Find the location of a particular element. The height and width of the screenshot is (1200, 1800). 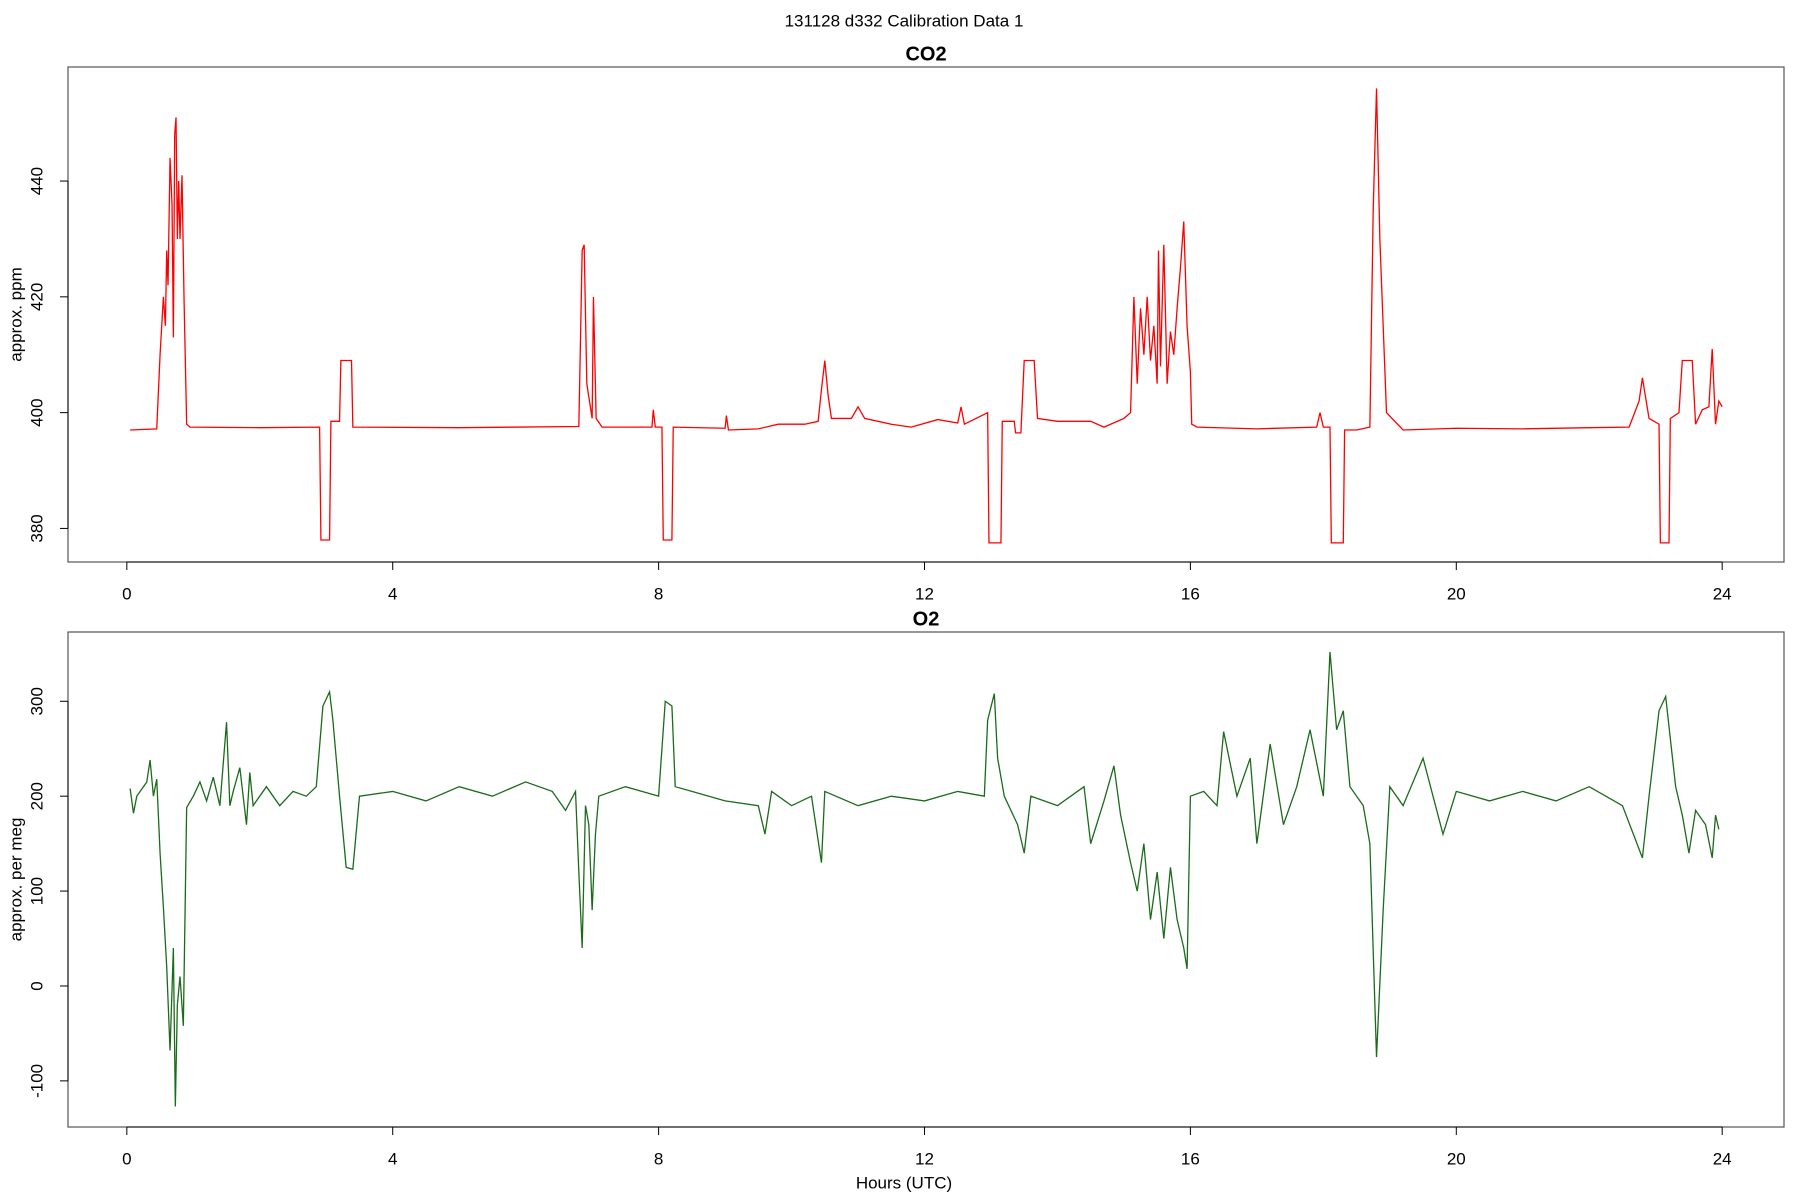

chart-title: O2 is located at coordinates (926, 619).